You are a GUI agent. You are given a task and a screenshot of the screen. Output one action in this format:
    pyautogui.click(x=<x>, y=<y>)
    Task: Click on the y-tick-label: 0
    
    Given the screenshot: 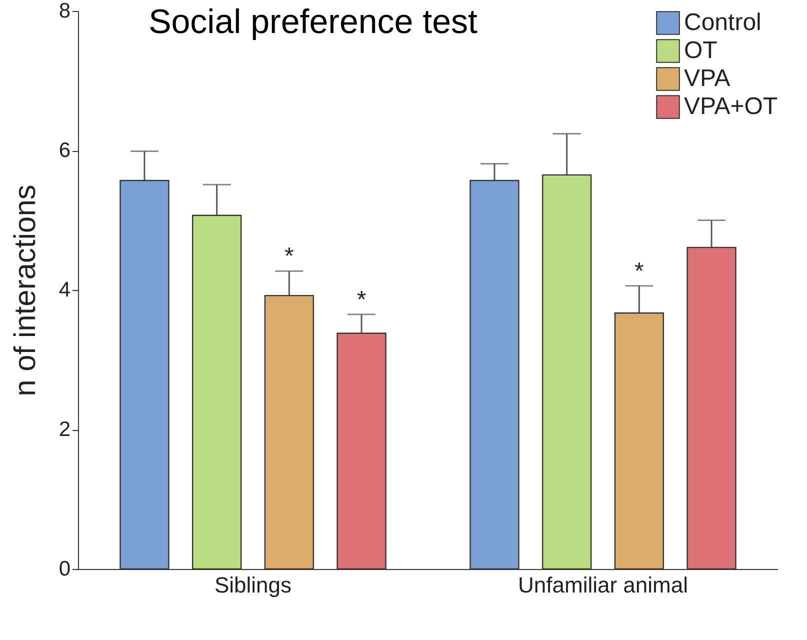 What is the action you would take?
    pyautogui.click(x=64, y=569)
    